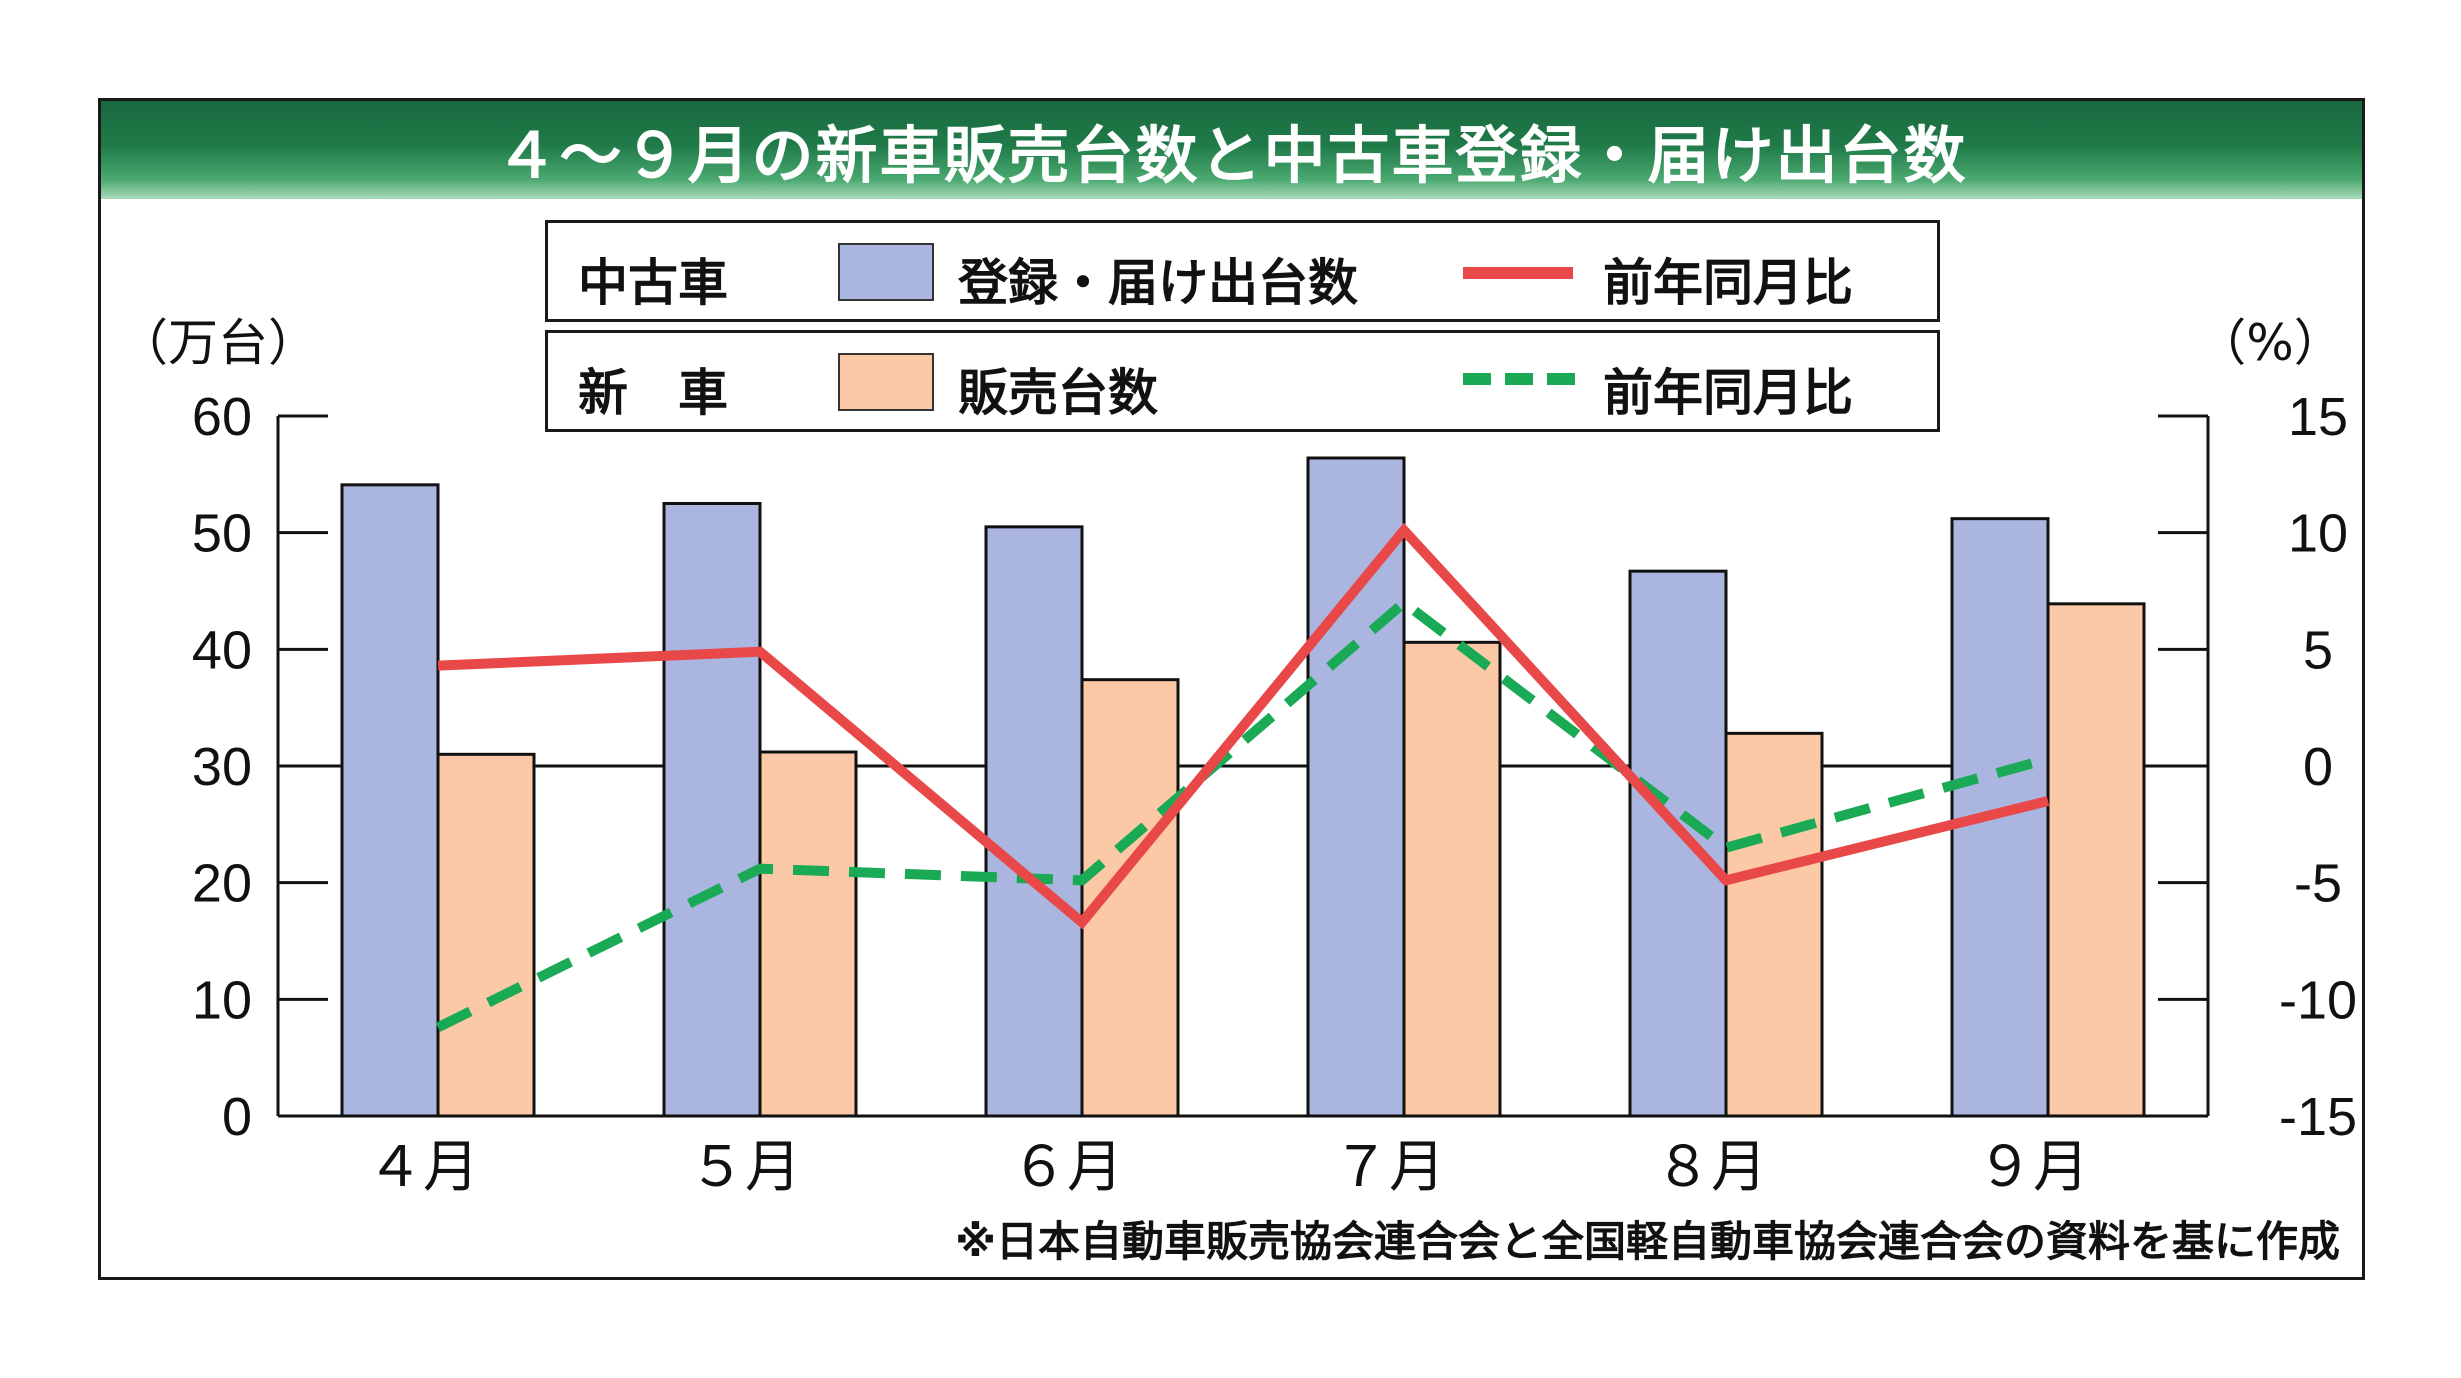 The width and height of the screenshot is (2461, 1378). Describe the element at coordinates (1067, 1167) in the screenshot. I see `x-tick-label: ６月` at that location.